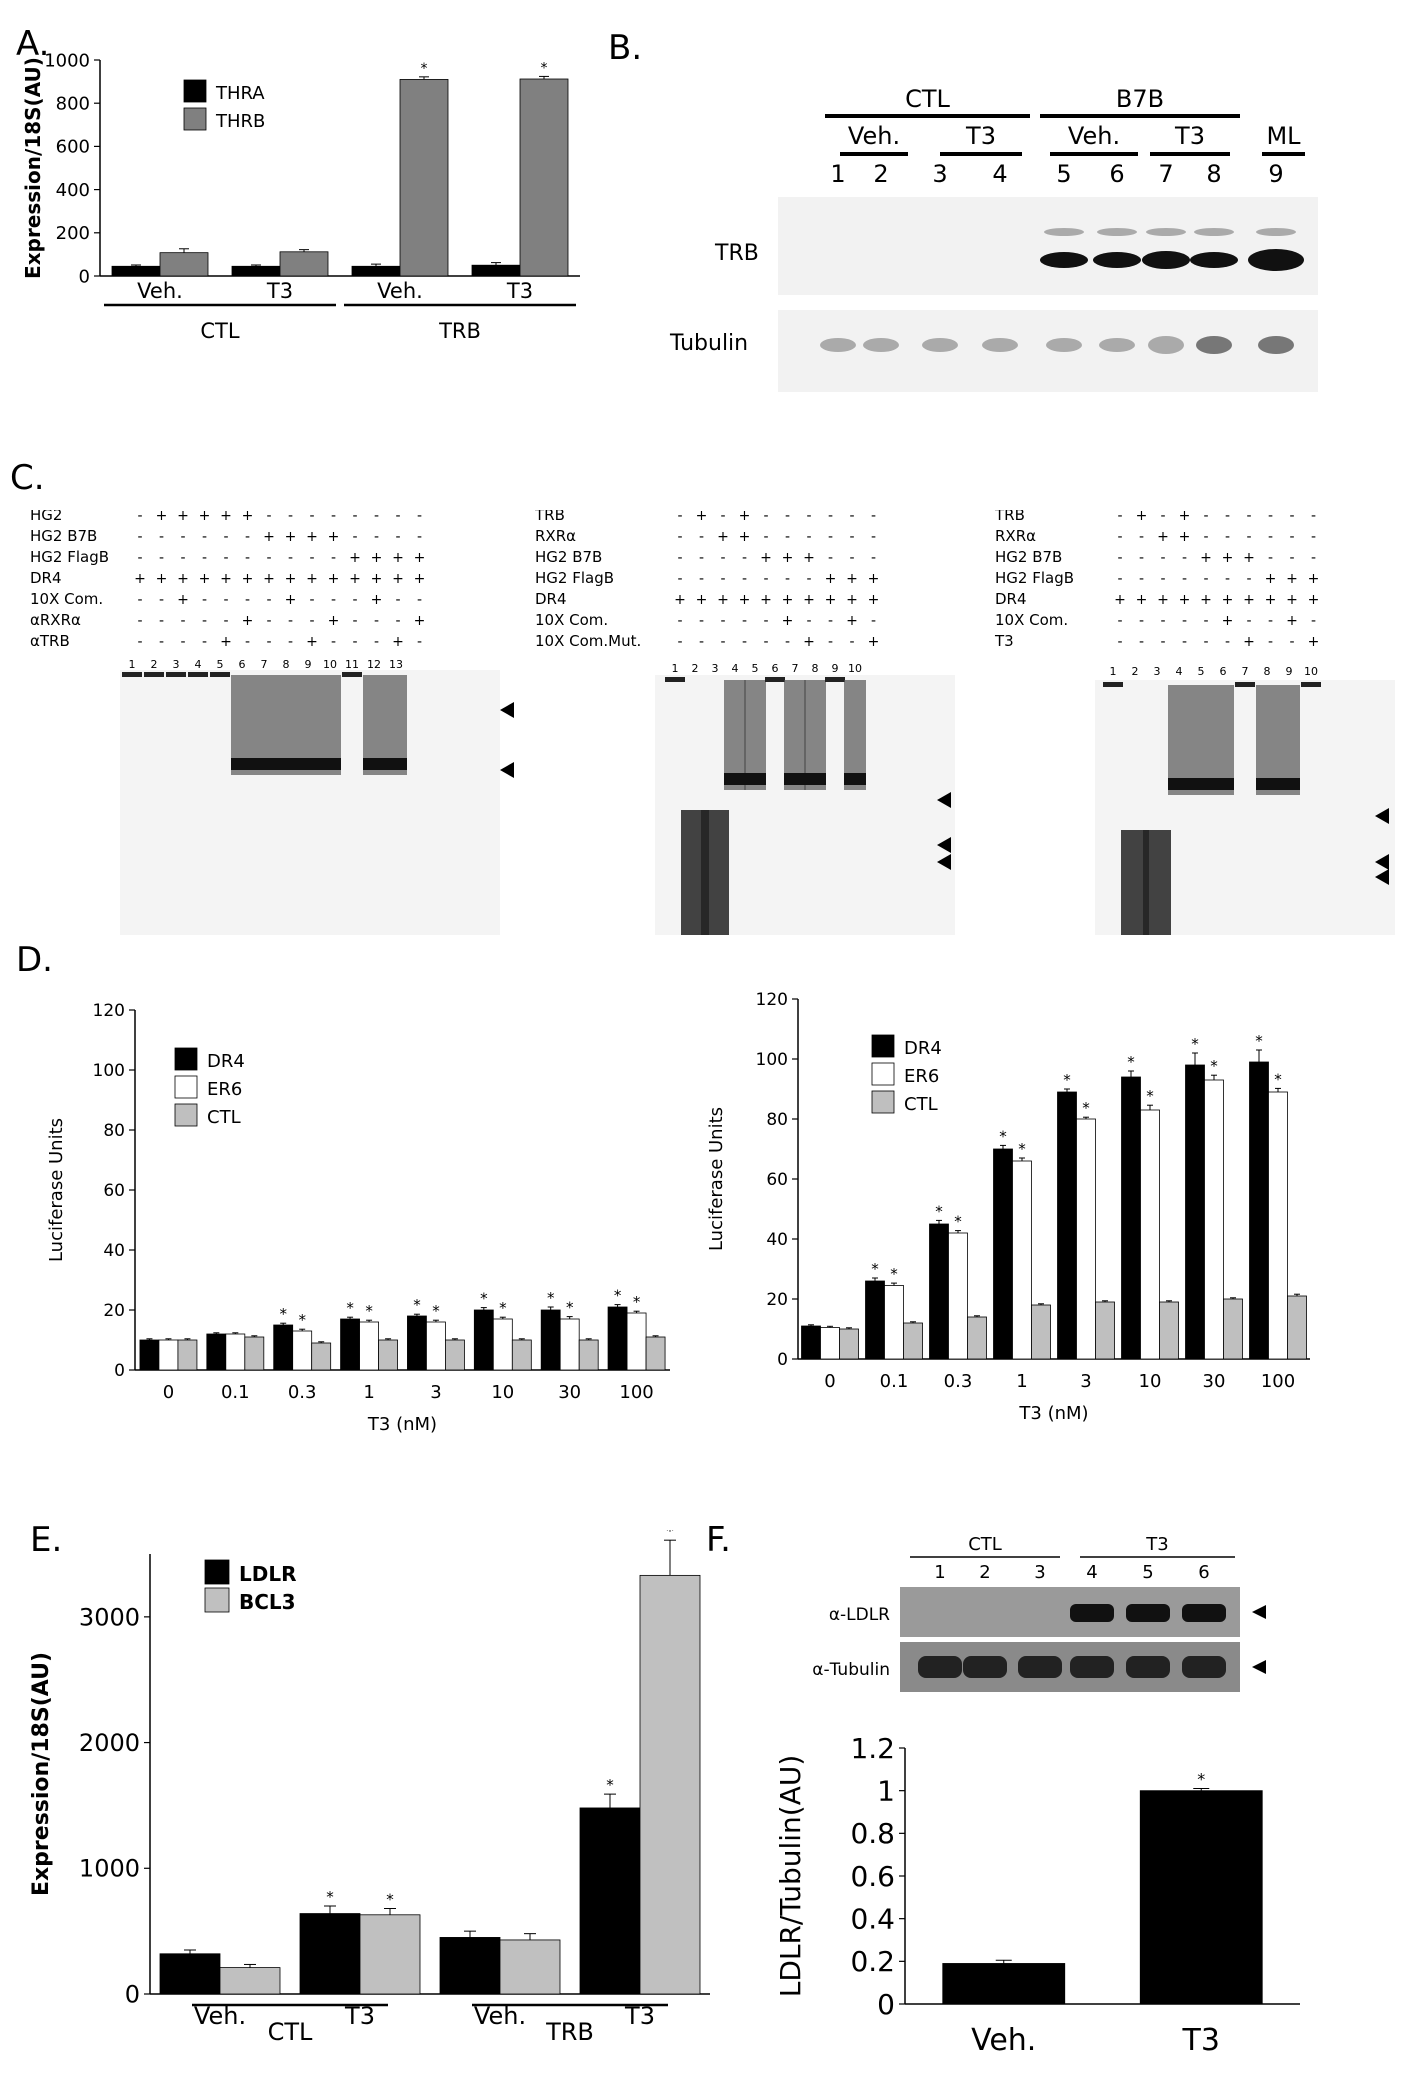 The width and height of the screenshot is (1408, 2100). What do you see at coordinates (1147, 1572) in the screenshot?
I see `blot-lane-number: 5` at bounding box center [1147, 1572].